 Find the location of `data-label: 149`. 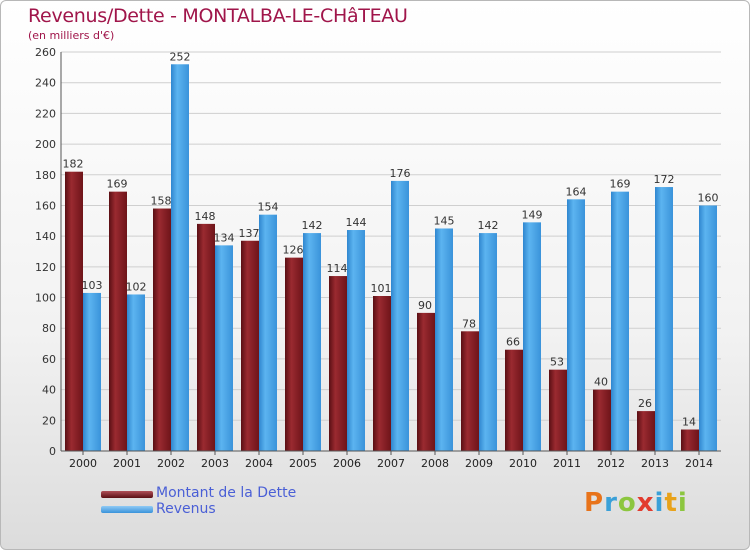

data-label: 149 is located at coordinates (532, 214).